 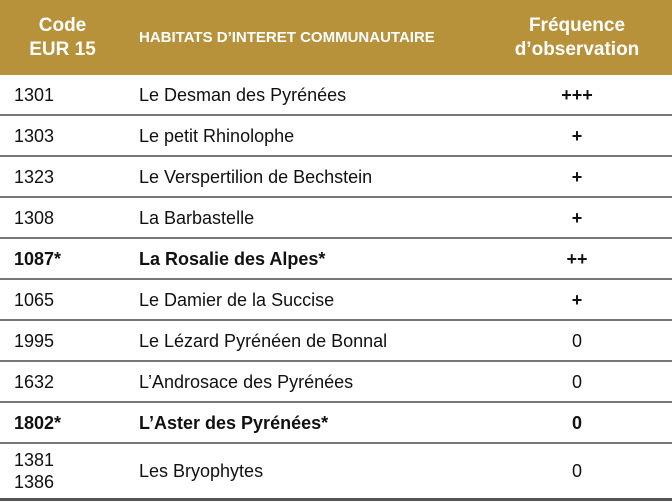 What do you see at coordinates (62, 341) in the screenshot?
I see `table-cell: 1995` at bounding box center [62, 341].